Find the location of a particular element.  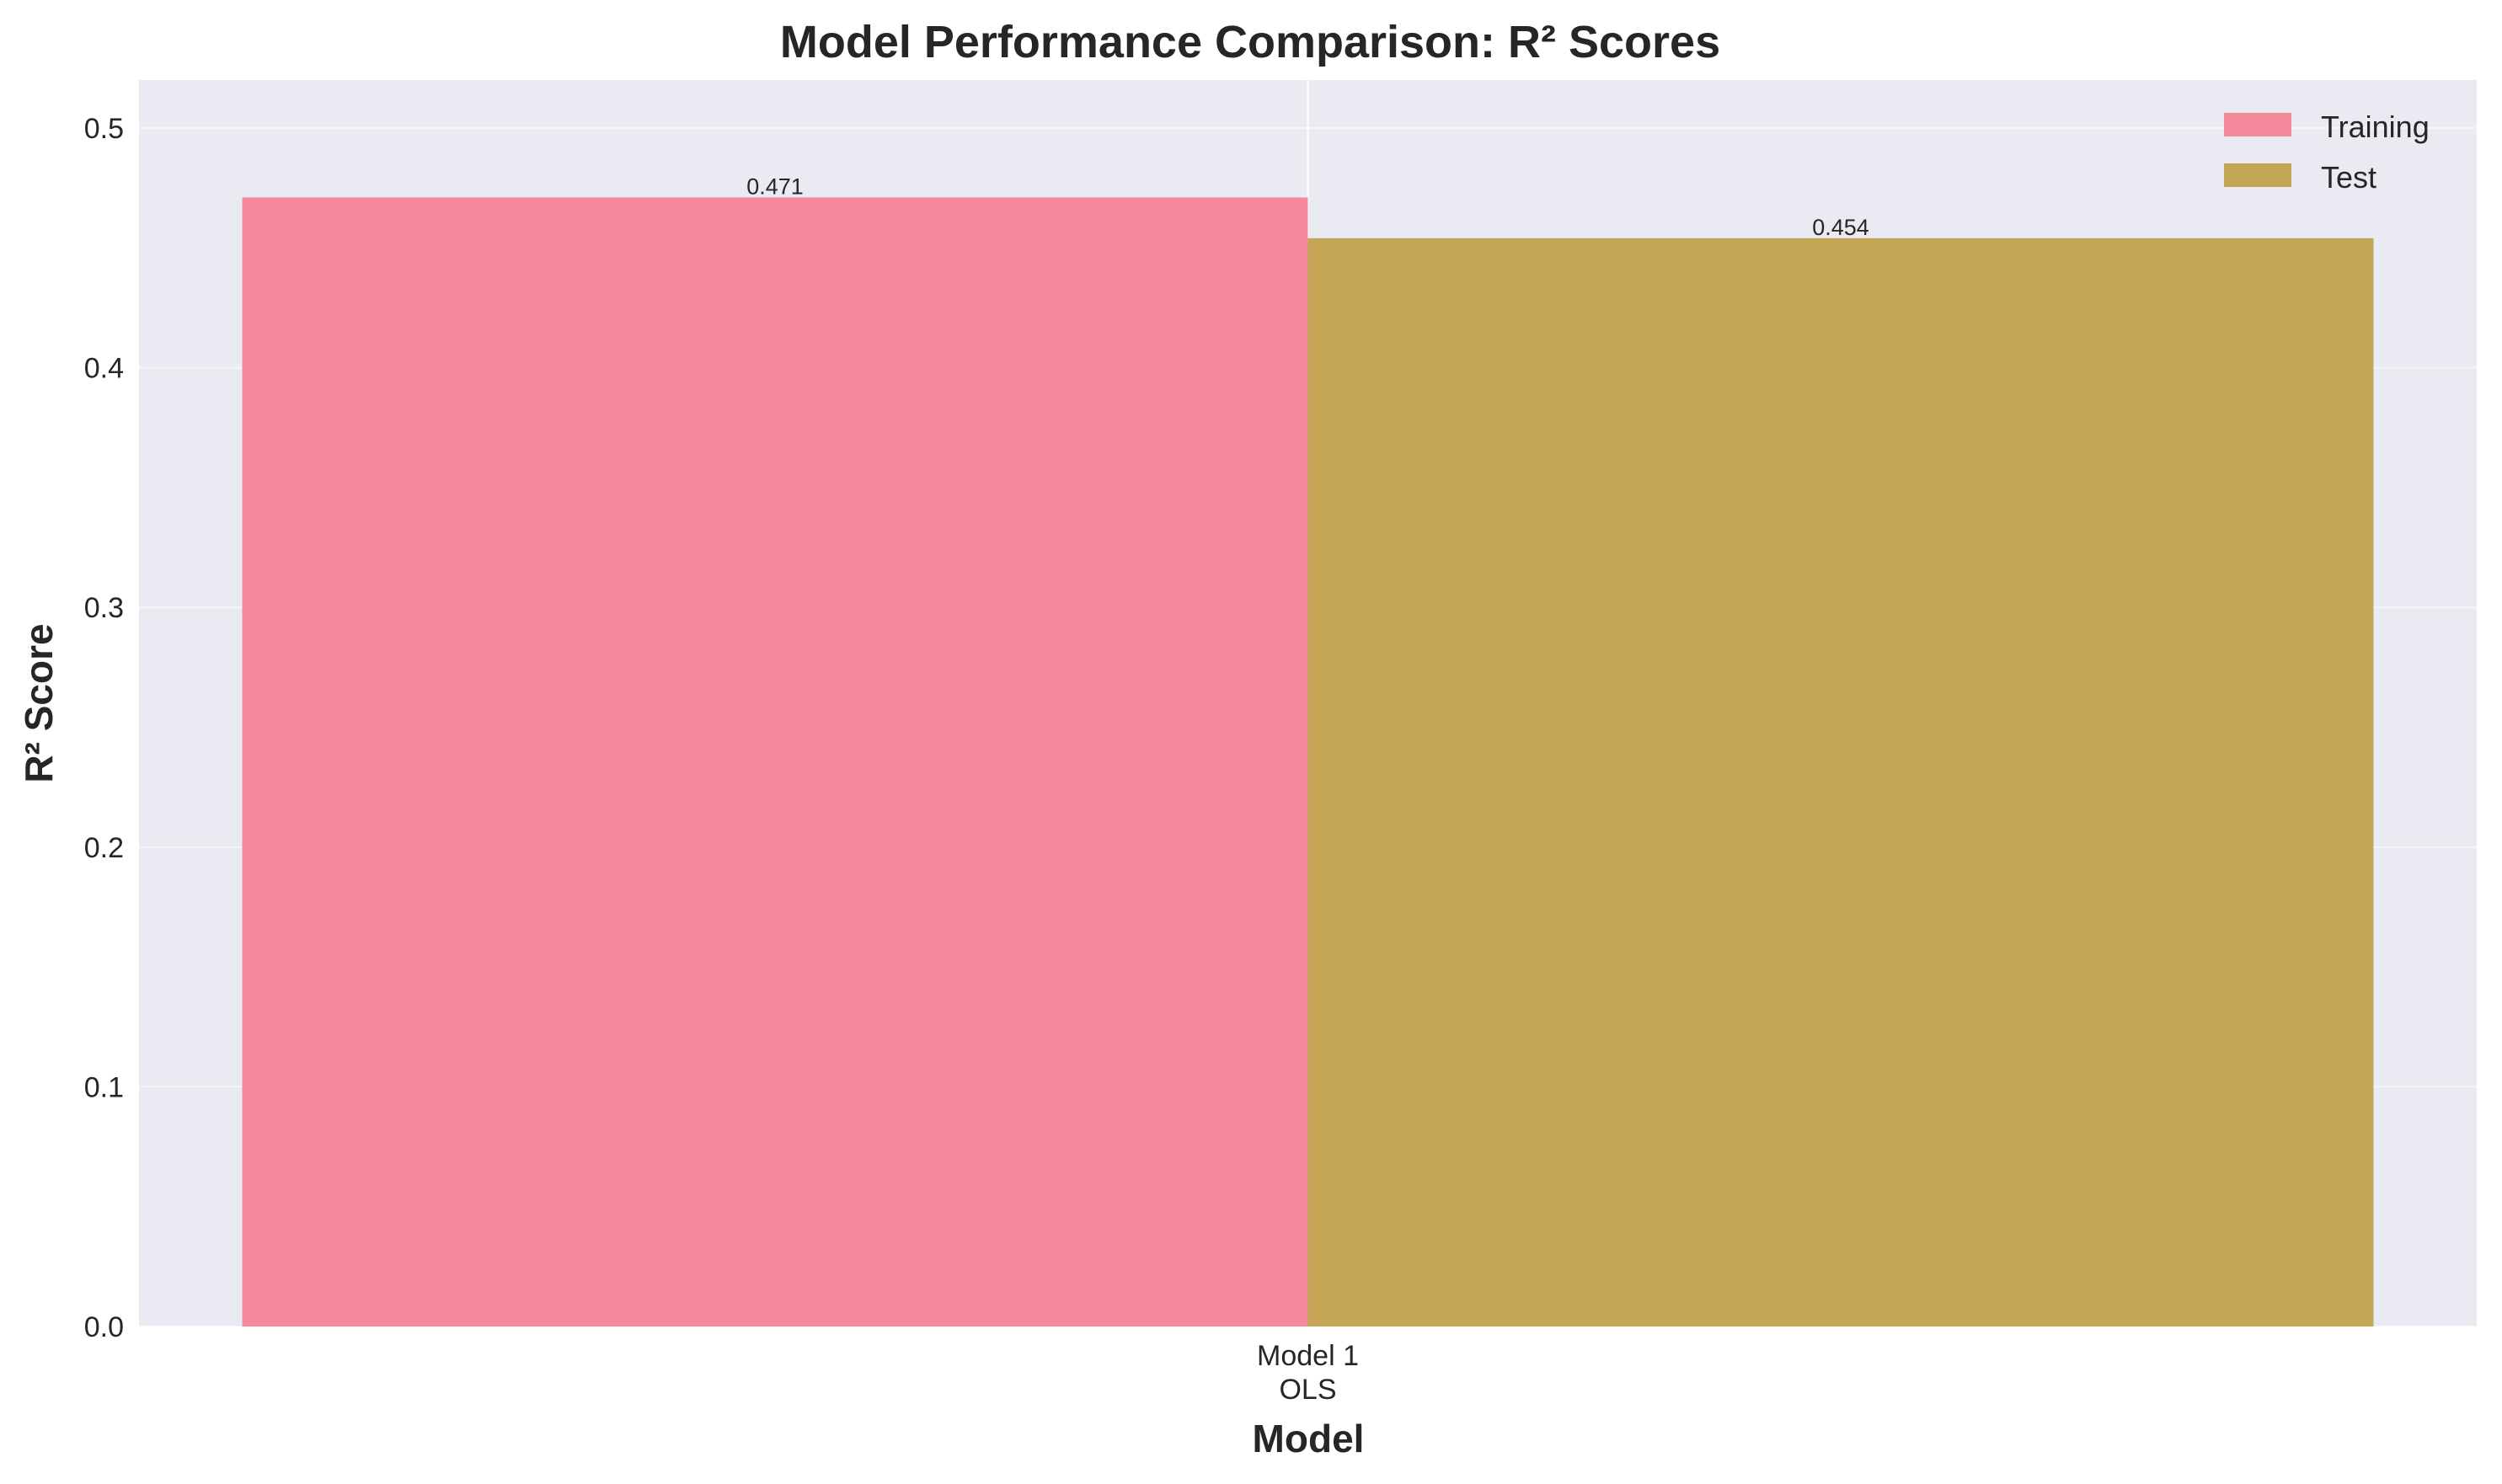

data-label-test: 0.454 is located at coordinates (1840, 228).